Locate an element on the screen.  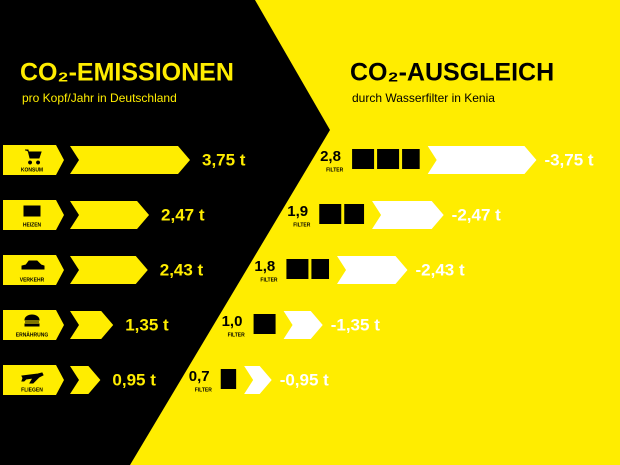
filter-count: 1,9 is located at coordinates (297, 211).